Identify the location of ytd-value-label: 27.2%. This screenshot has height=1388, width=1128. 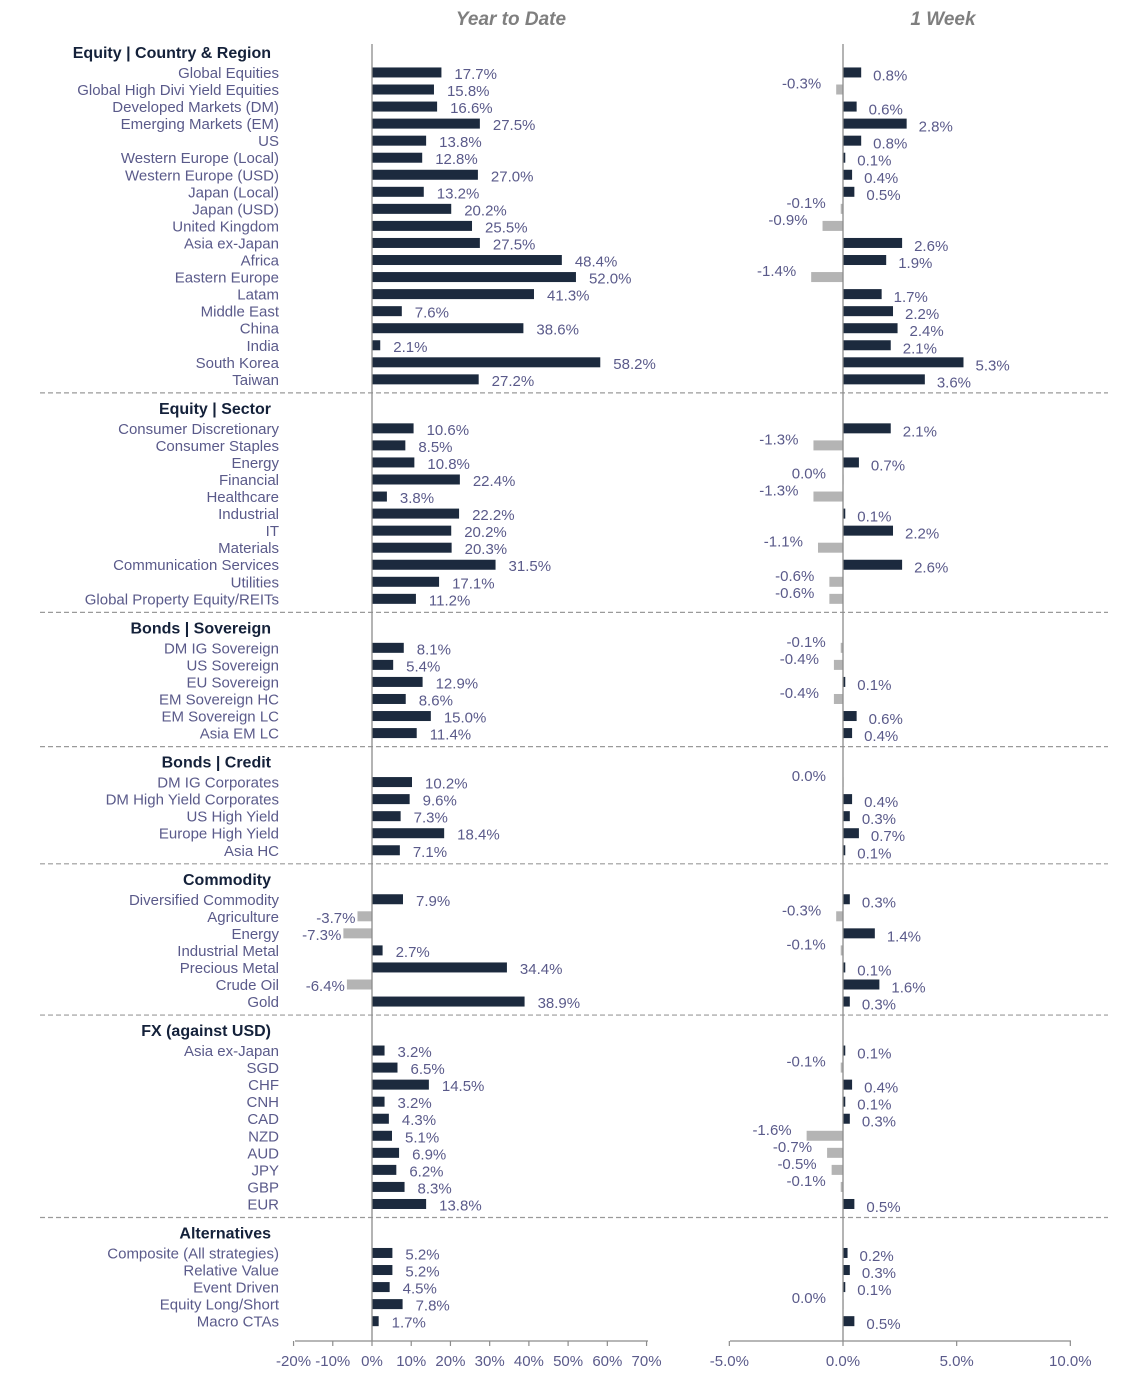
(513, 381).